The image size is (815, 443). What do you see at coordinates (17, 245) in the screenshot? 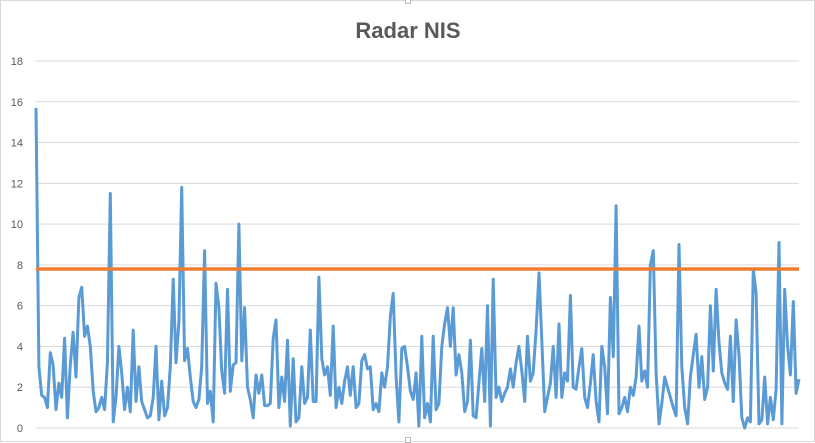
I see `y-axis-tick-labels: 0 2 4 6 8 10 12 14 16 18` at bounding box center [17, 245].